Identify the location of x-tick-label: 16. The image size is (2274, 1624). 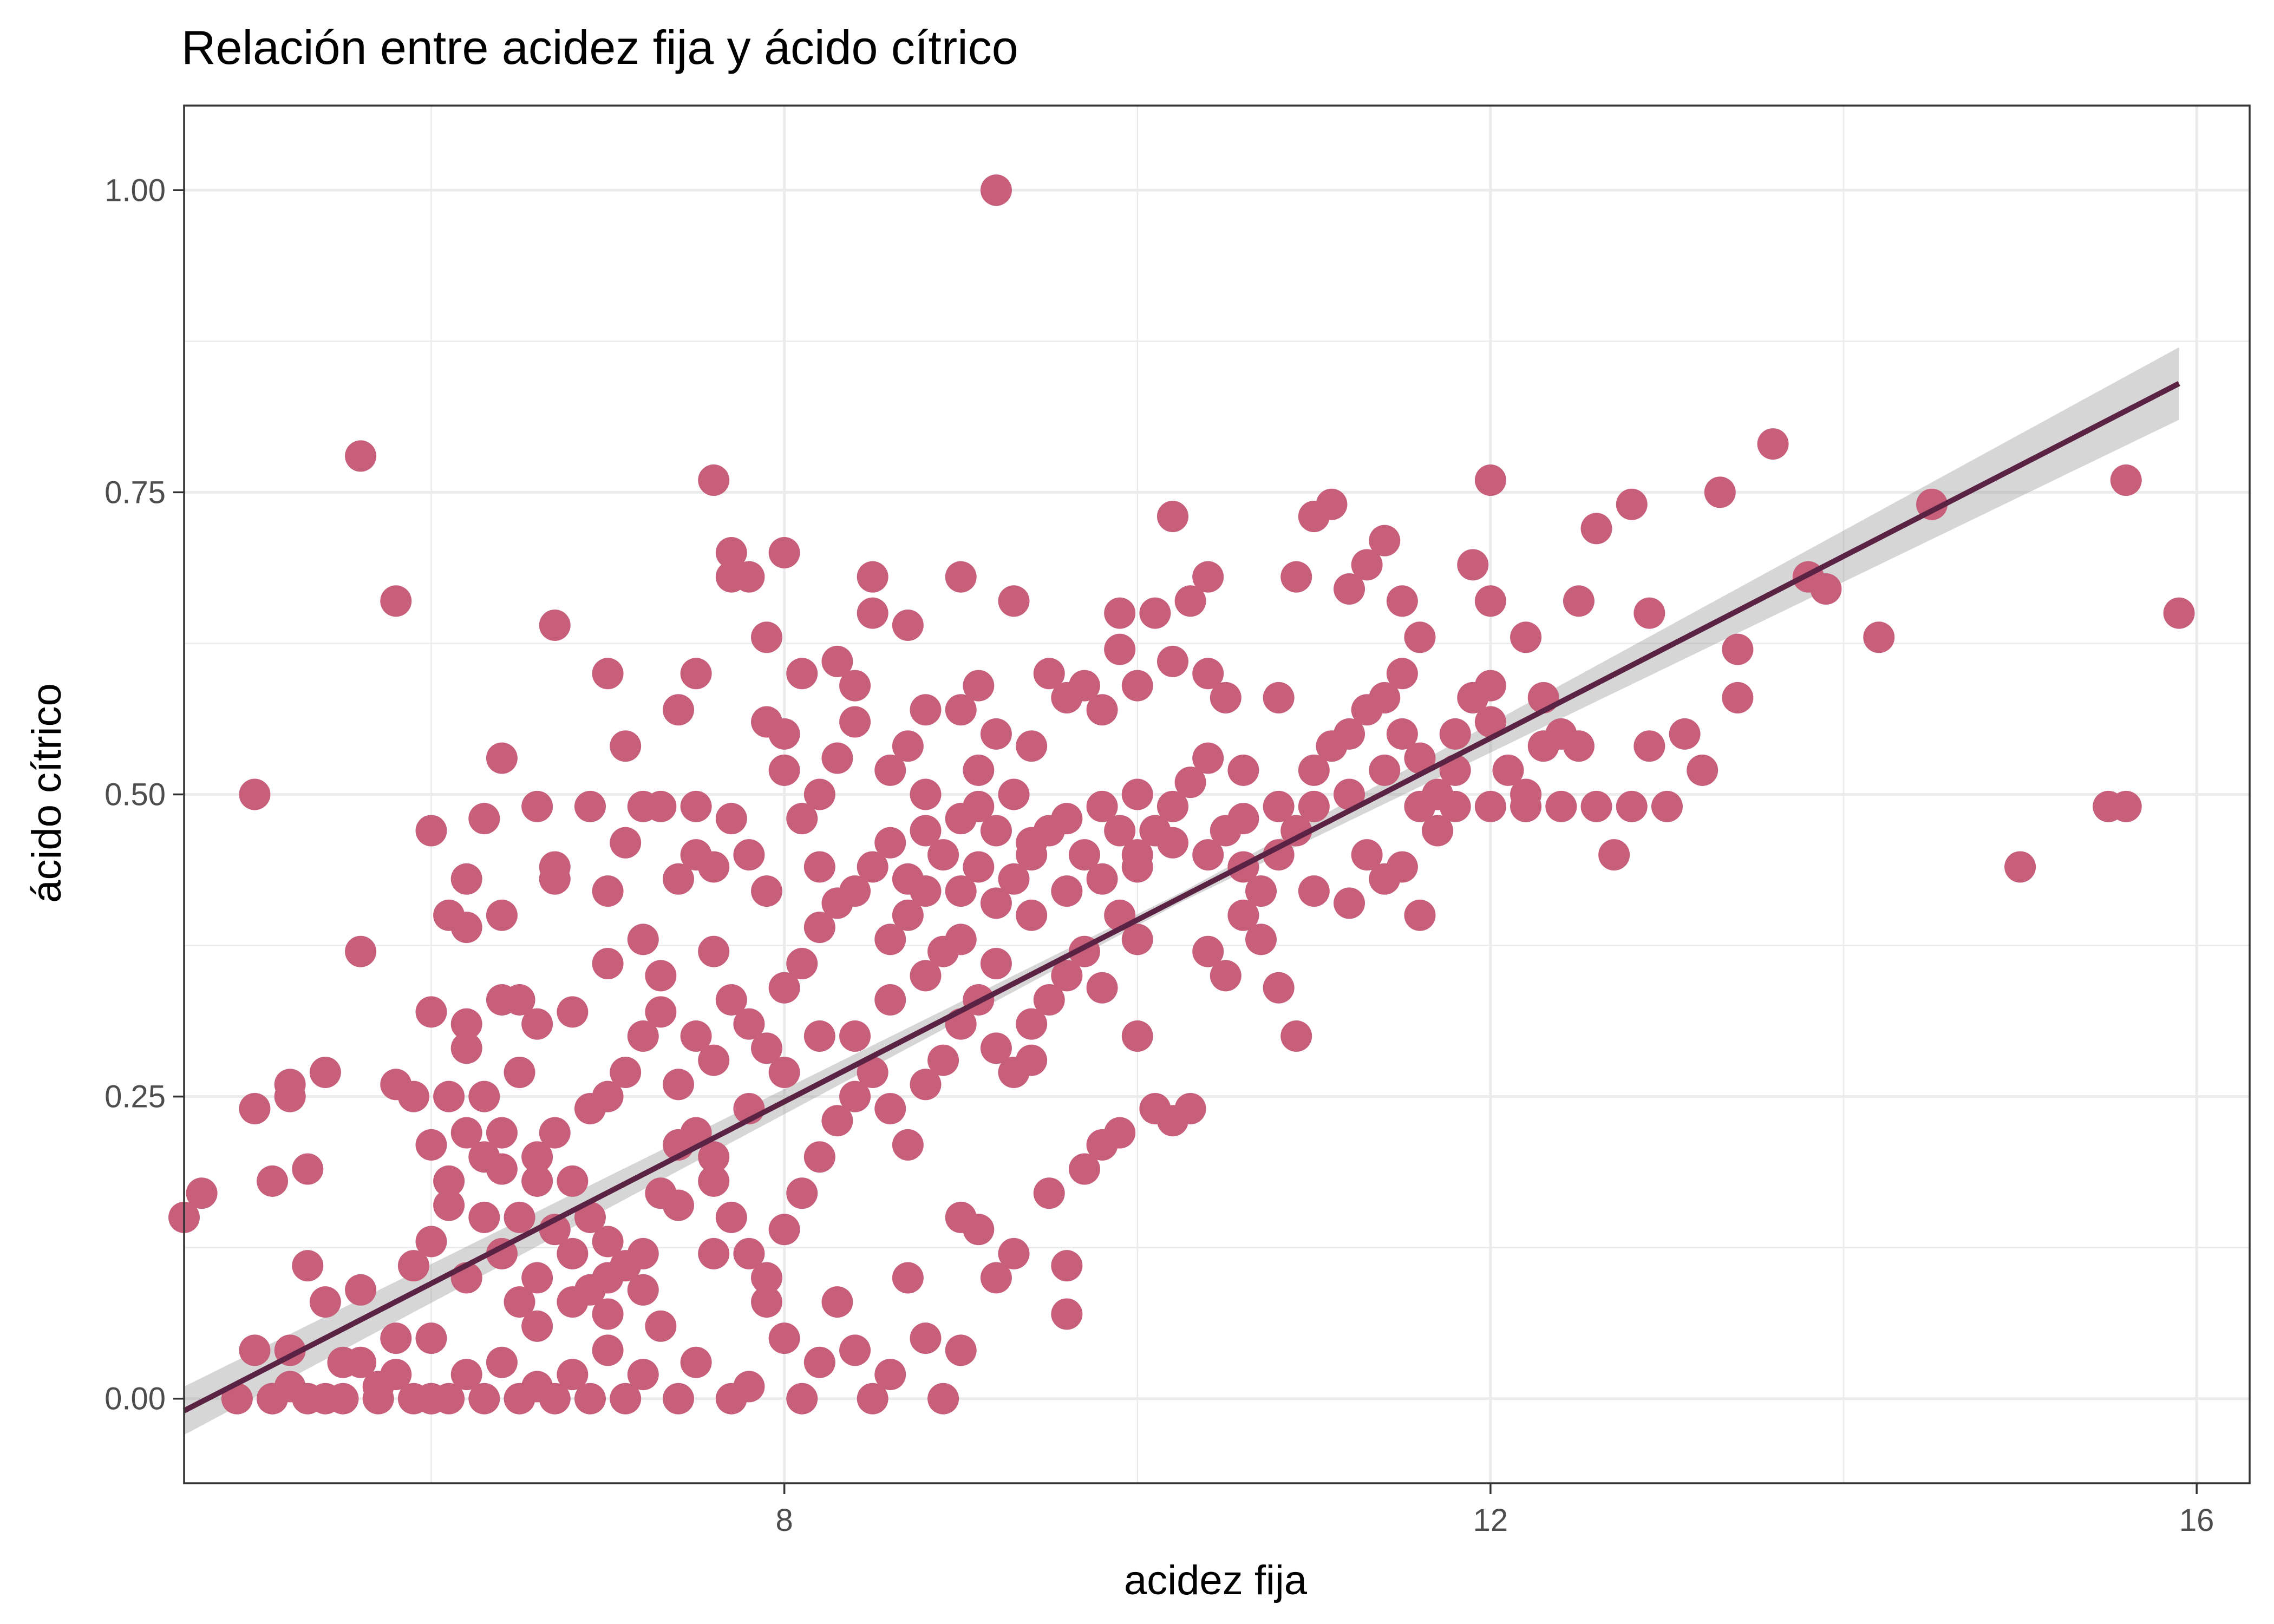
(2197, 1520).